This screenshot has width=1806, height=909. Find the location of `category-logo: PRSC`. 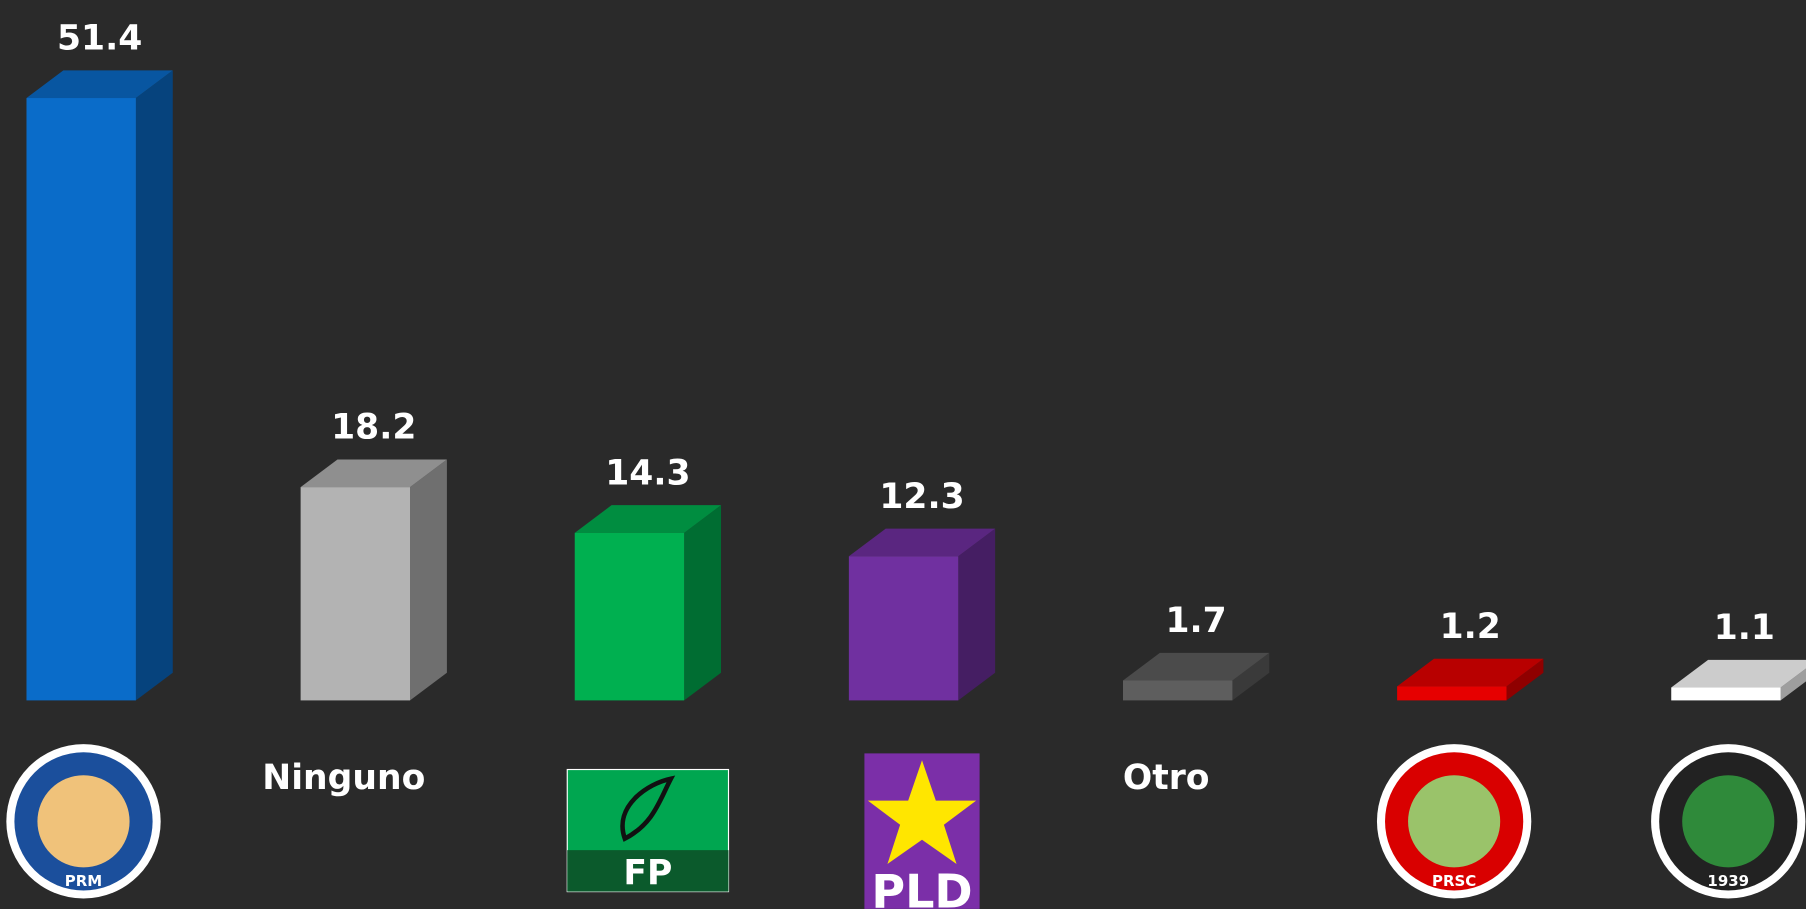

category-logo: PRSC is located at coordinates (1454, 821).